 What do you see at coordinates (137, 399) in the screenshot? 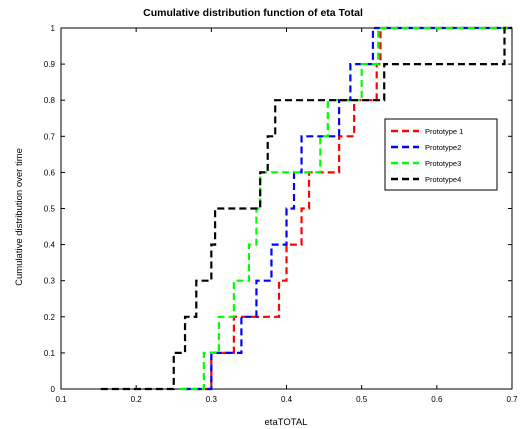
I see `x-tick-label: 0.2` at bounding box center [137, 399].